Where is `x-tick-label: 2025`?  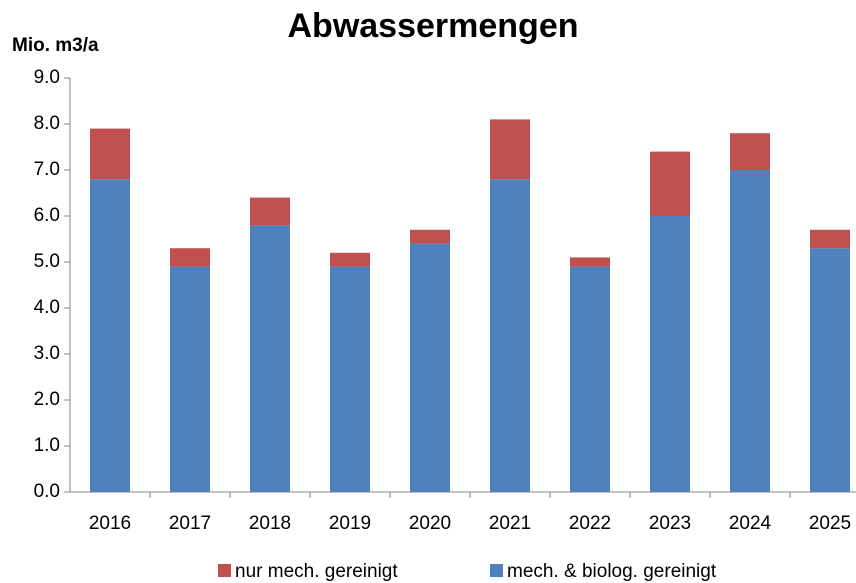 x-tick-label: 2025 is located at coordinates (830, 523).